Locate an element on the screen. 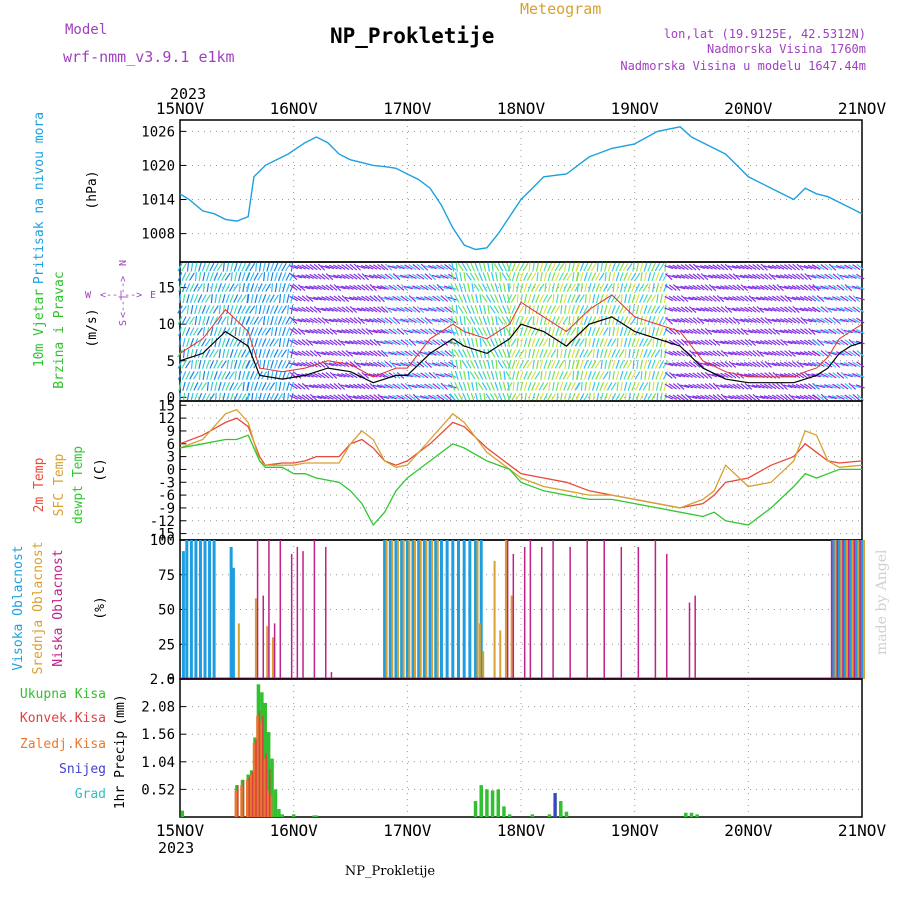 The image size is (900, 900). temp-ytick-label: 0 is located at coordinates (171, 470).